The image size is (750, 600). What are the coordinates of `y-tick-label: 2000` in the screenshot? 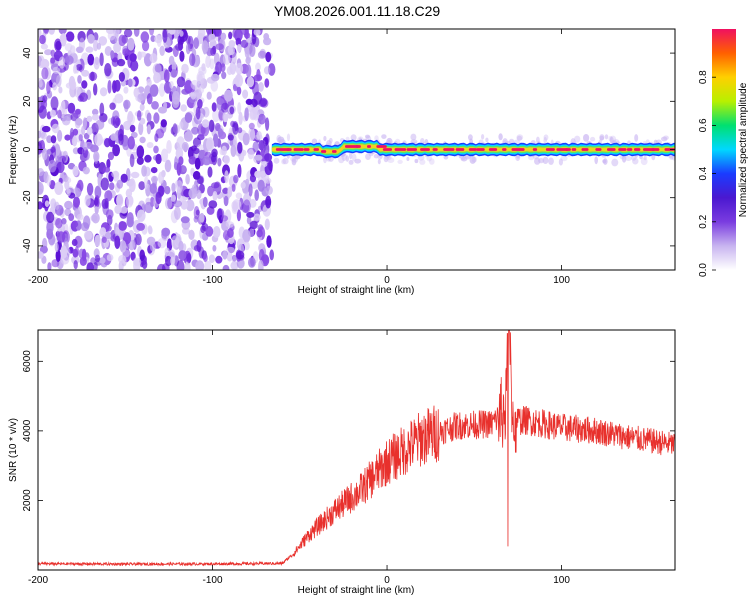 It's located at (27, 500).